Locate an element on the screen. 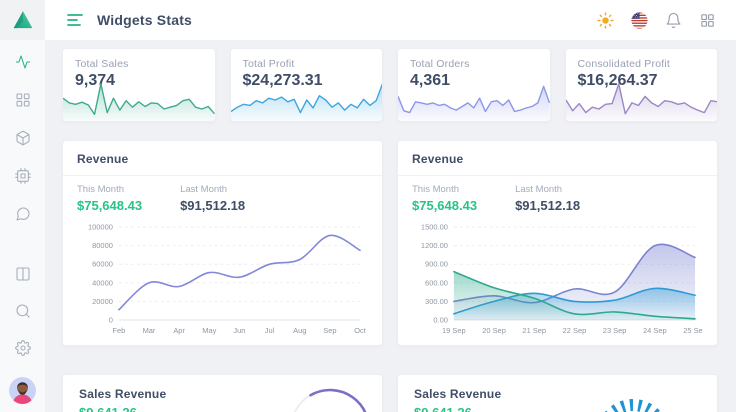 This screenshot has width=736, height=412. radial-ring-gauge is located at coordinates (330, 399).